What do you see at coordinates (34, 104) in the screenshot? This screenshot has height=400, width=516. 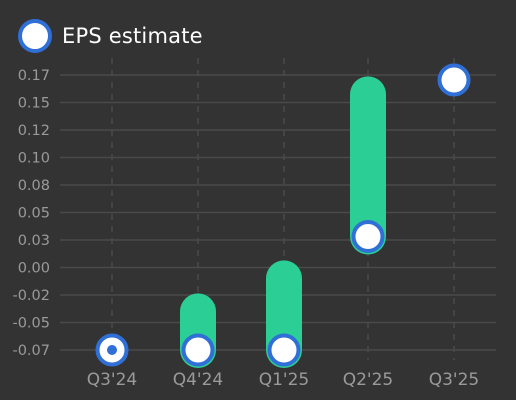 I see `y-tick-label: 0.15` at bounding box center [34, 104].